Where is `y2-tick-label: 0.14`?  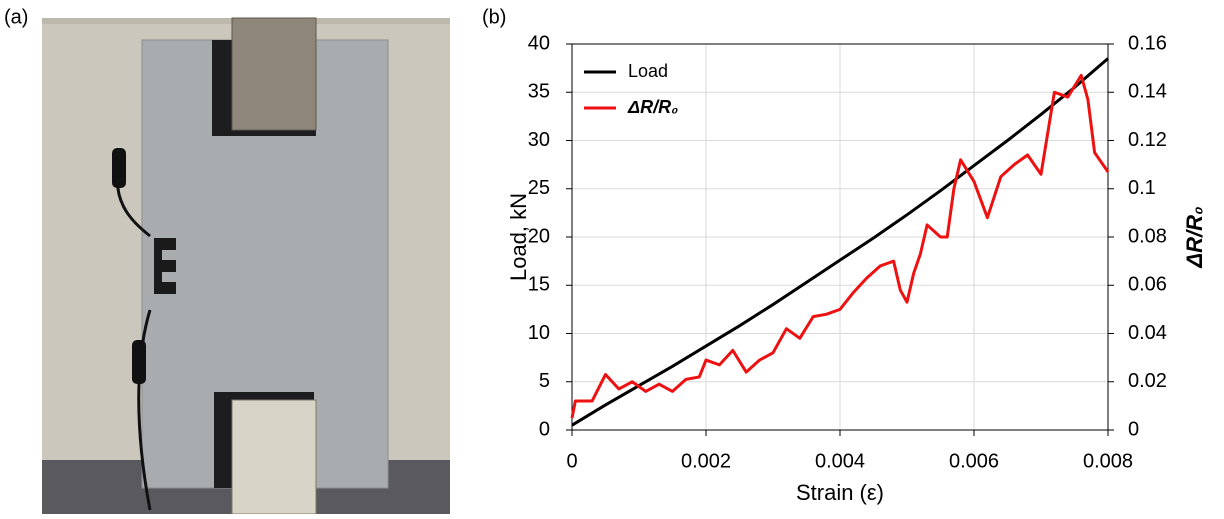
y2-tick-label: 0.14 is located at coordinates (1147, 92).